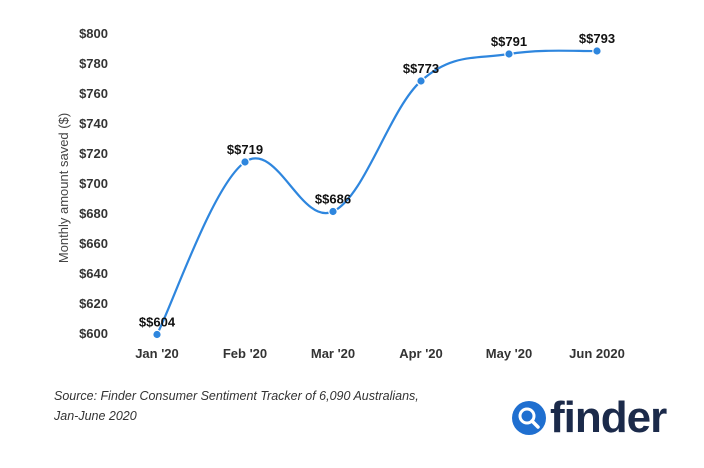 The width and height of the screenshot is (704, 468). I want to click on y-tick-label: $800, so click(93, 33).